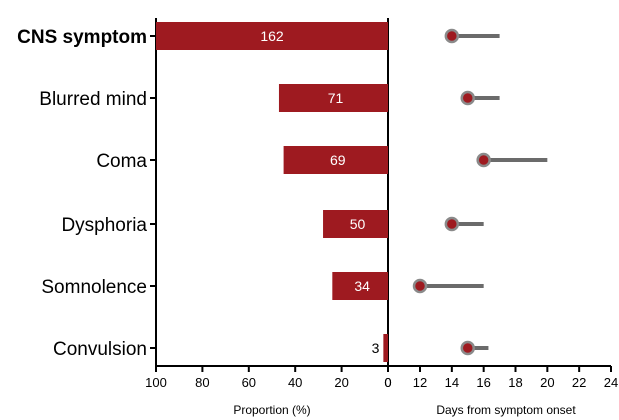 The width and height of the screenshot is (619, 420). What do you see at coordinates (82, 37) in the screenshot?
I see `category-label: CNS symptom` at bounding box center [82, 37].